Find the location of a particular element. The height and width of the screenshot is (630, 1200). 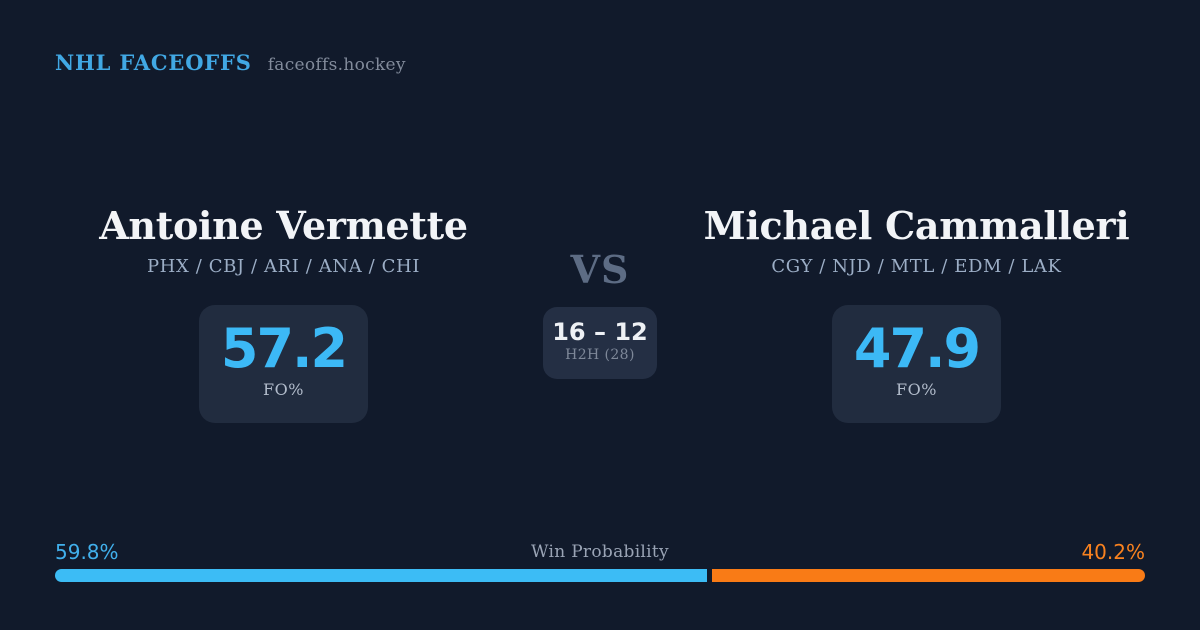

win-probability-title: Win Probability is located at coordinates (600, 552).